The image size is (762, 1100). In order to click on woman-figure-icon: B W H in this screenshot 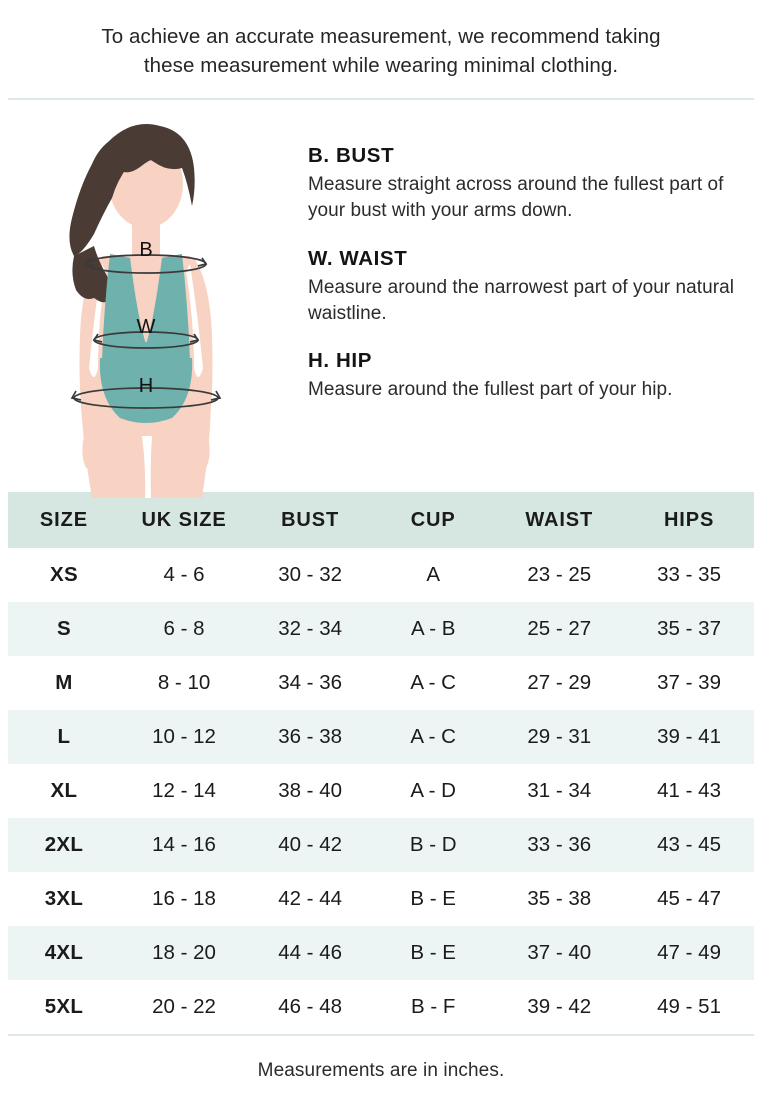, I will do `click(145, 311)`.